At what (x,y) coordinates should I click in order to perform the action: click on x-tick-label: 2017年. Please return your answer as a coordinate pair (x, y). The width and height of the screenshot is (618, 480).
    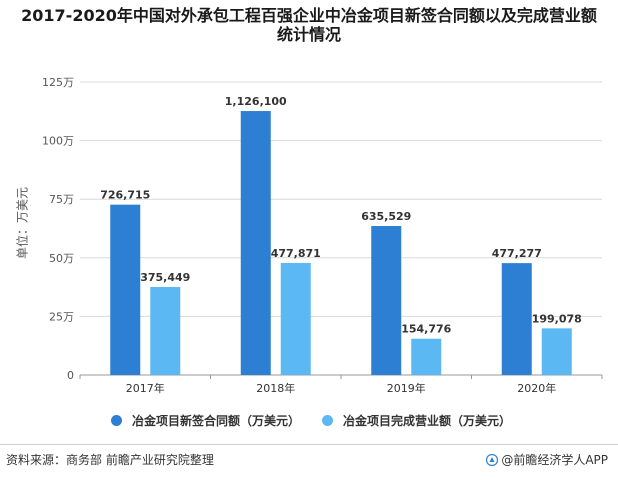
    Looking at the image, I should click on (145, 388).